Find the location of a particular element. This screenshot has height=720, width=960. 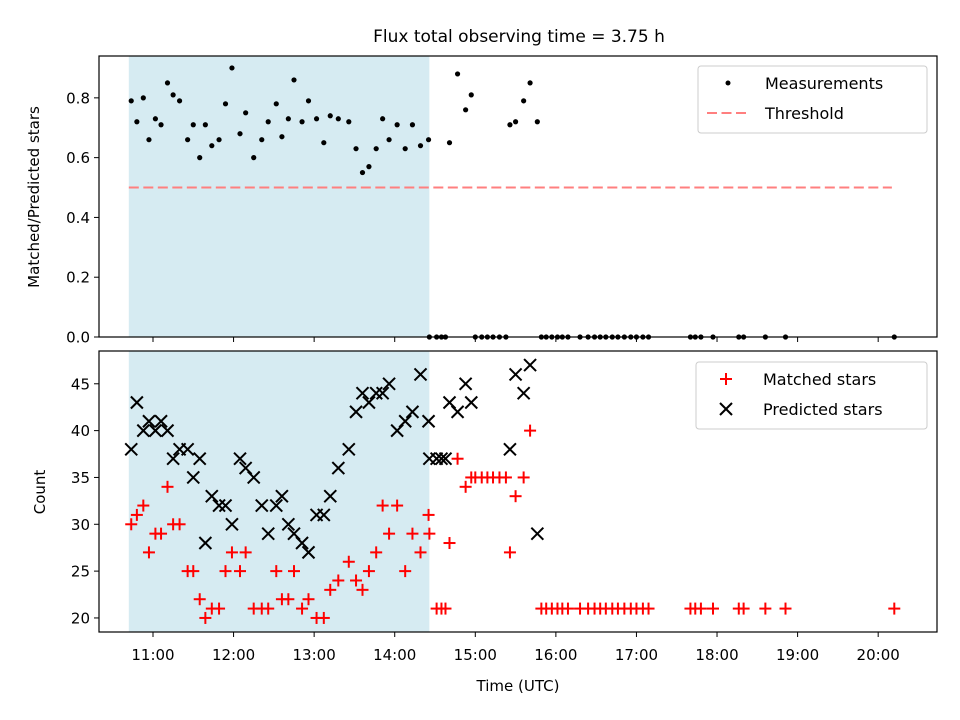

bottom-xtick-label: 17:00 is located at coordinates (636, 655).